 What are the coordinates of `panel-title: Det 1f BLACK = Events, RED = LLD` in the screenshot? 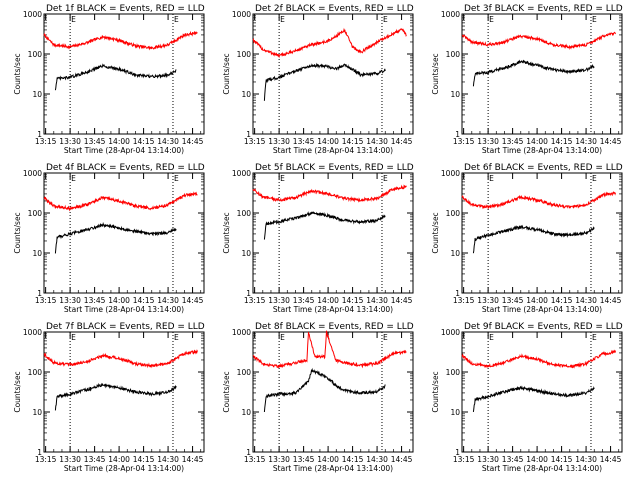 It's located at (125, 9).